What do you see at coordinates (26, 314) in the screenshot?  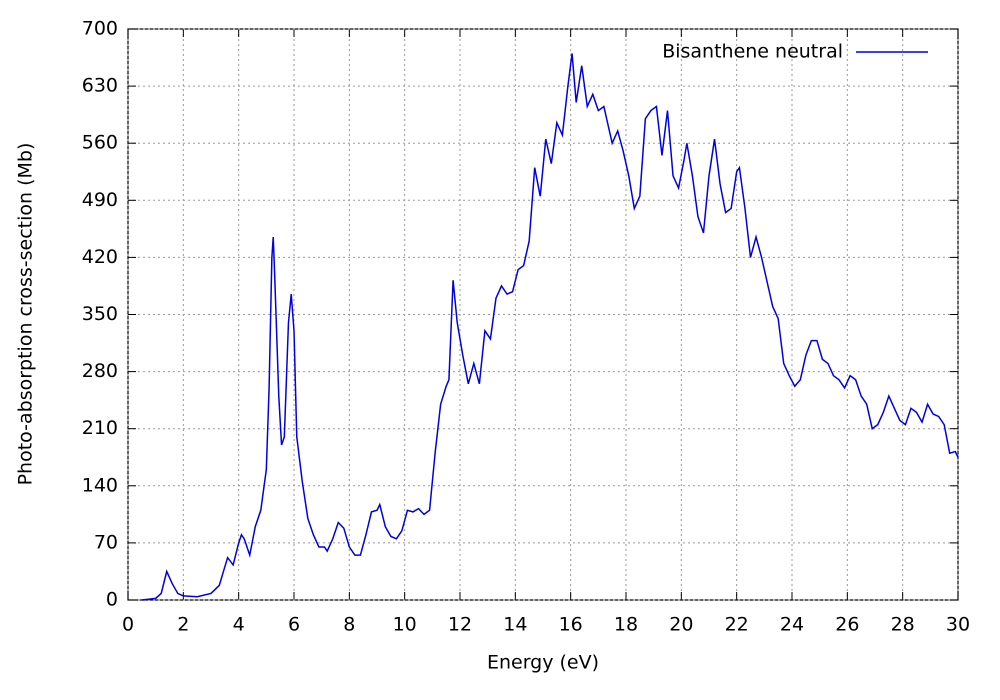 I see `y-axis-label: Photo-absorption cross-section (Mb)` at bounding box center [26, 314].